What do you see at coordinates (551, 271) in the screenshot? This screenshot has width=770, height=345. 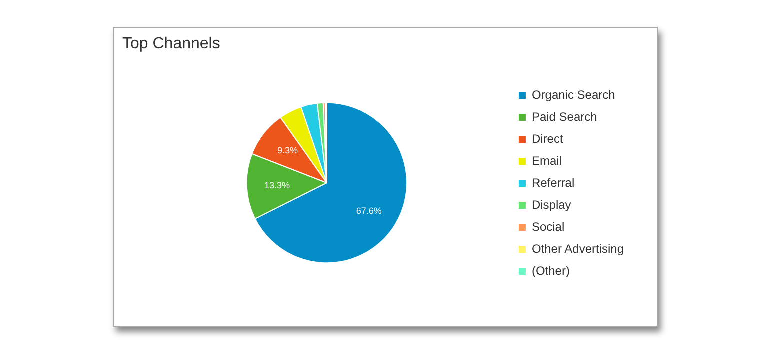 I see `legend-label: (Other)` at bounding box center [551, 271].